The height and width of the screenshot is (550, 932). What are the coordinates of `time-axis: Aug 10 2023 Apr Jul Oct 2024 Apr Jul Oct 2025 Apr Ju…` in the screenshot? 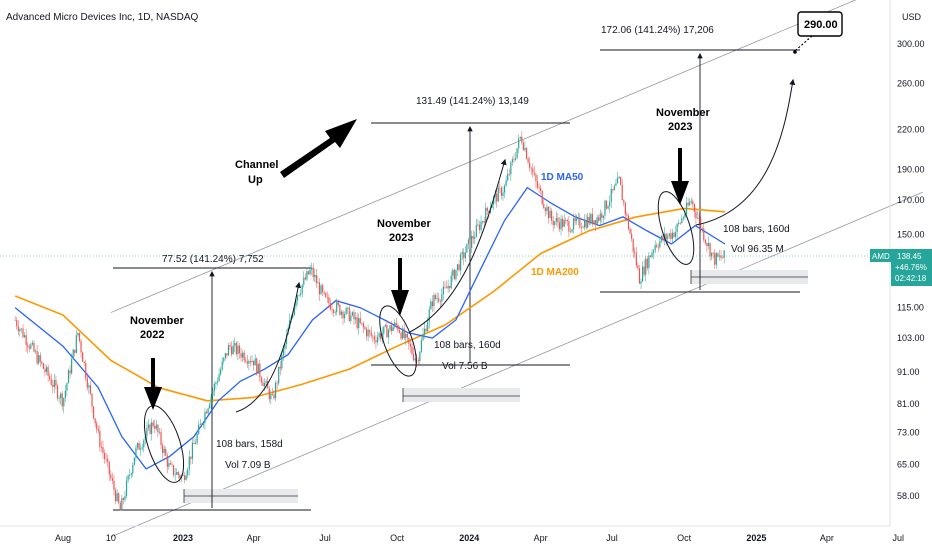 It's located at (452, 534).